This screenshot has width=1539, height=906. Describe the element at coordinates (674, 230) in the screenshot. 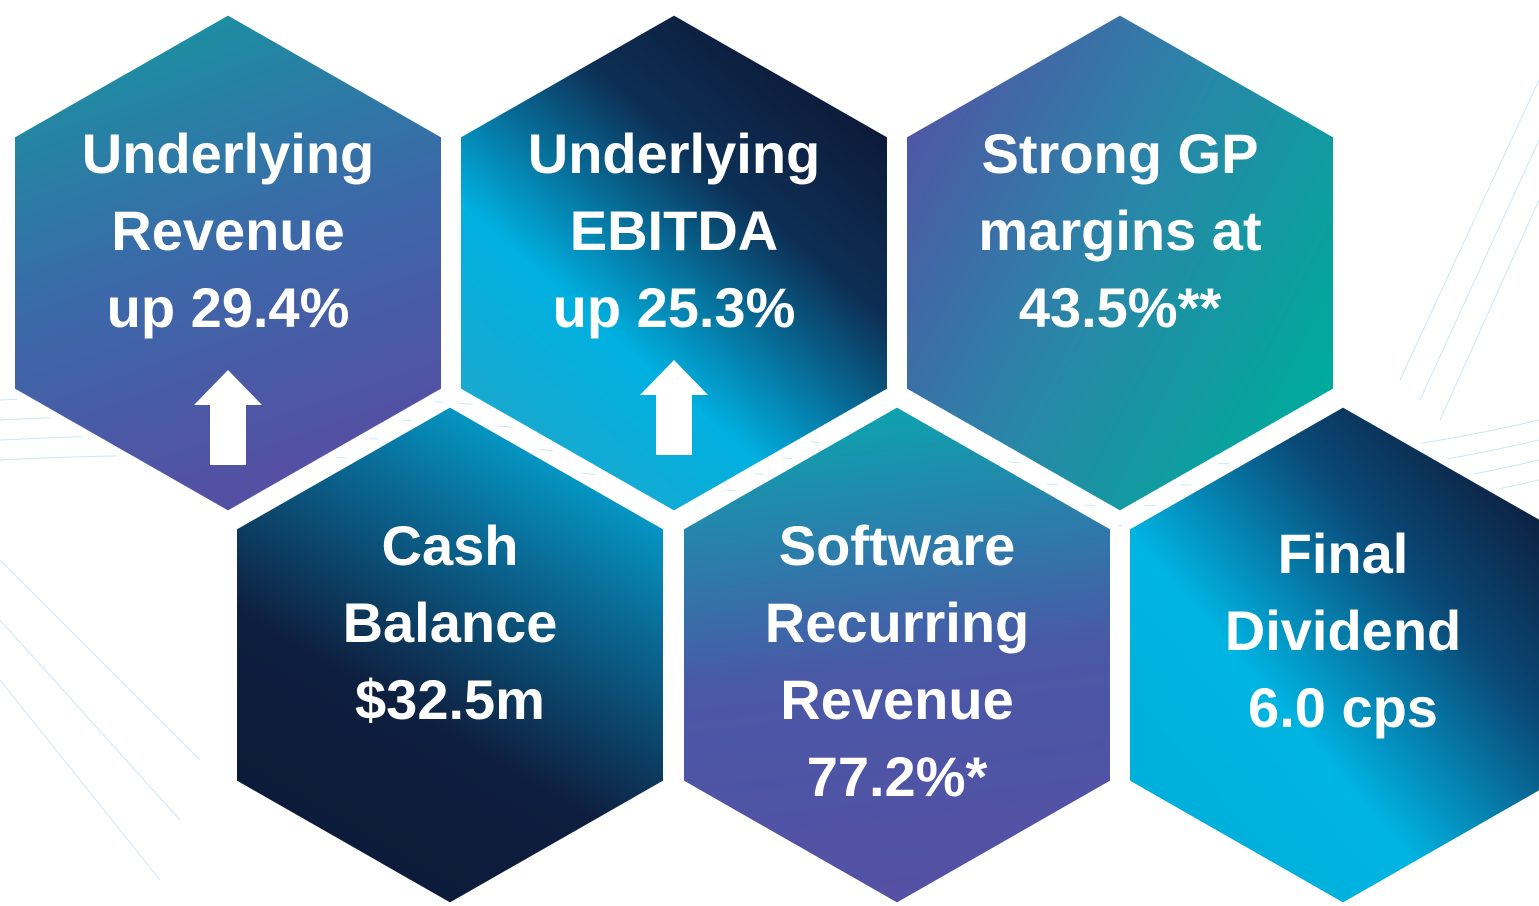

I see `hexagon-text: EBITDA` at that location.